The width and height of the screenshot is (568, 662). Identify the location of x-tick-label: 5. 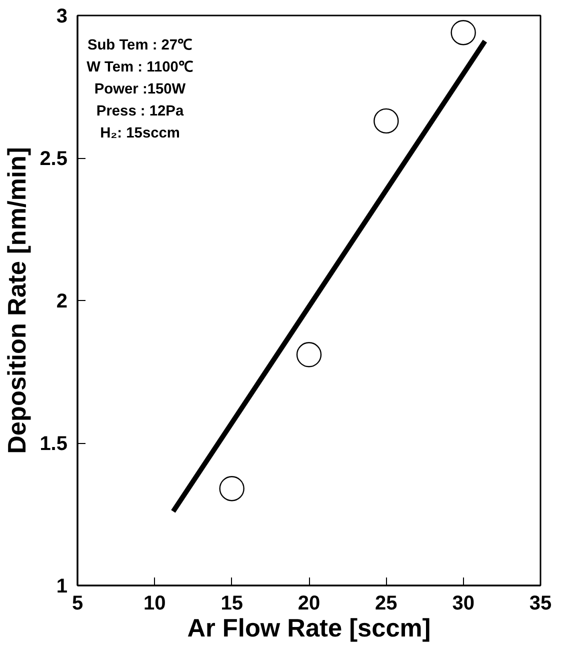
(78, 603).